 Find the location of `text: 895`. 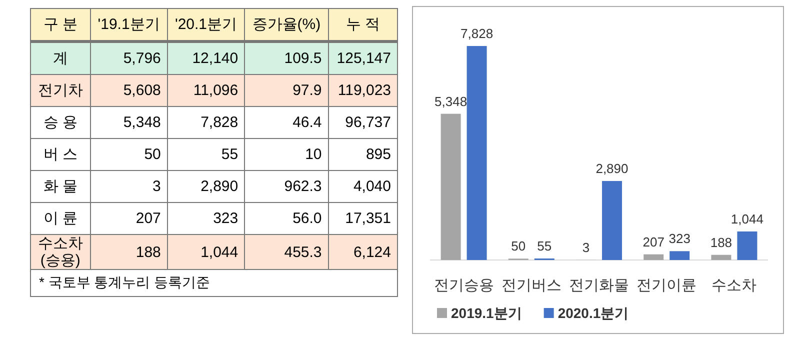

text: 895 is located at coordinates (363, 154).